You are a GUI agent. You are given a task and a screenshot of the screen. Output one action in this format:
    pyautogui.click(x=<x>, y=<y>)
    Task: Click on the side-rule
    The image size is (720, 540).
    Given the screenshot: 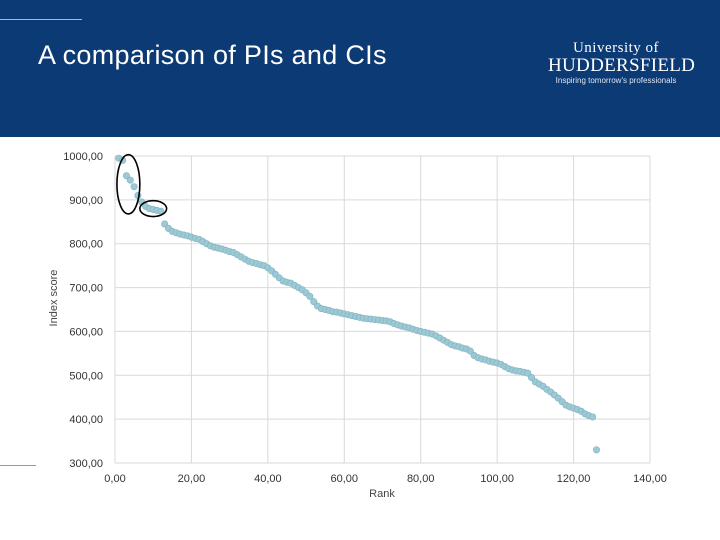 What is the action you would take?
    pyautogui.click(x=18, y=465)
    